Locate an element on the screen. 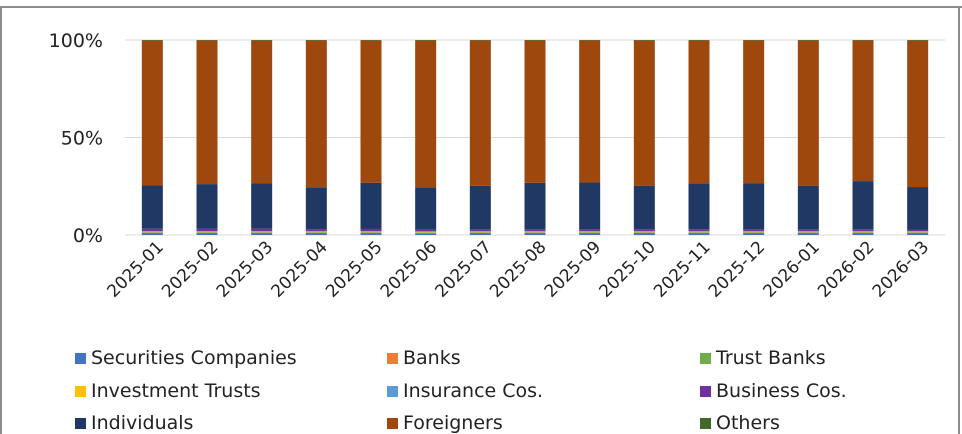  legend-label: Insurance Cos. is located at coordinates (473, 391).